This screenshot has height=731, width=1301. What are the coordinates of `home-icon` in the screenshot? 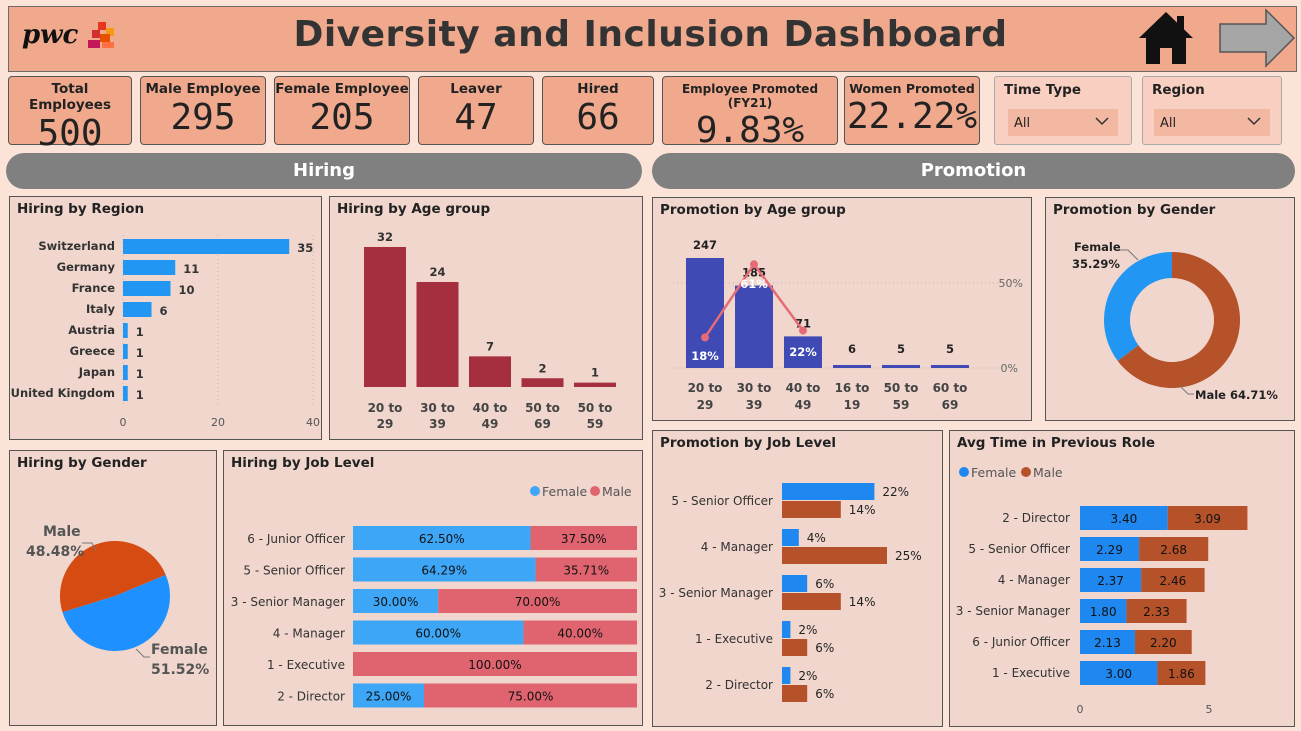 It's located at (1166, 38).